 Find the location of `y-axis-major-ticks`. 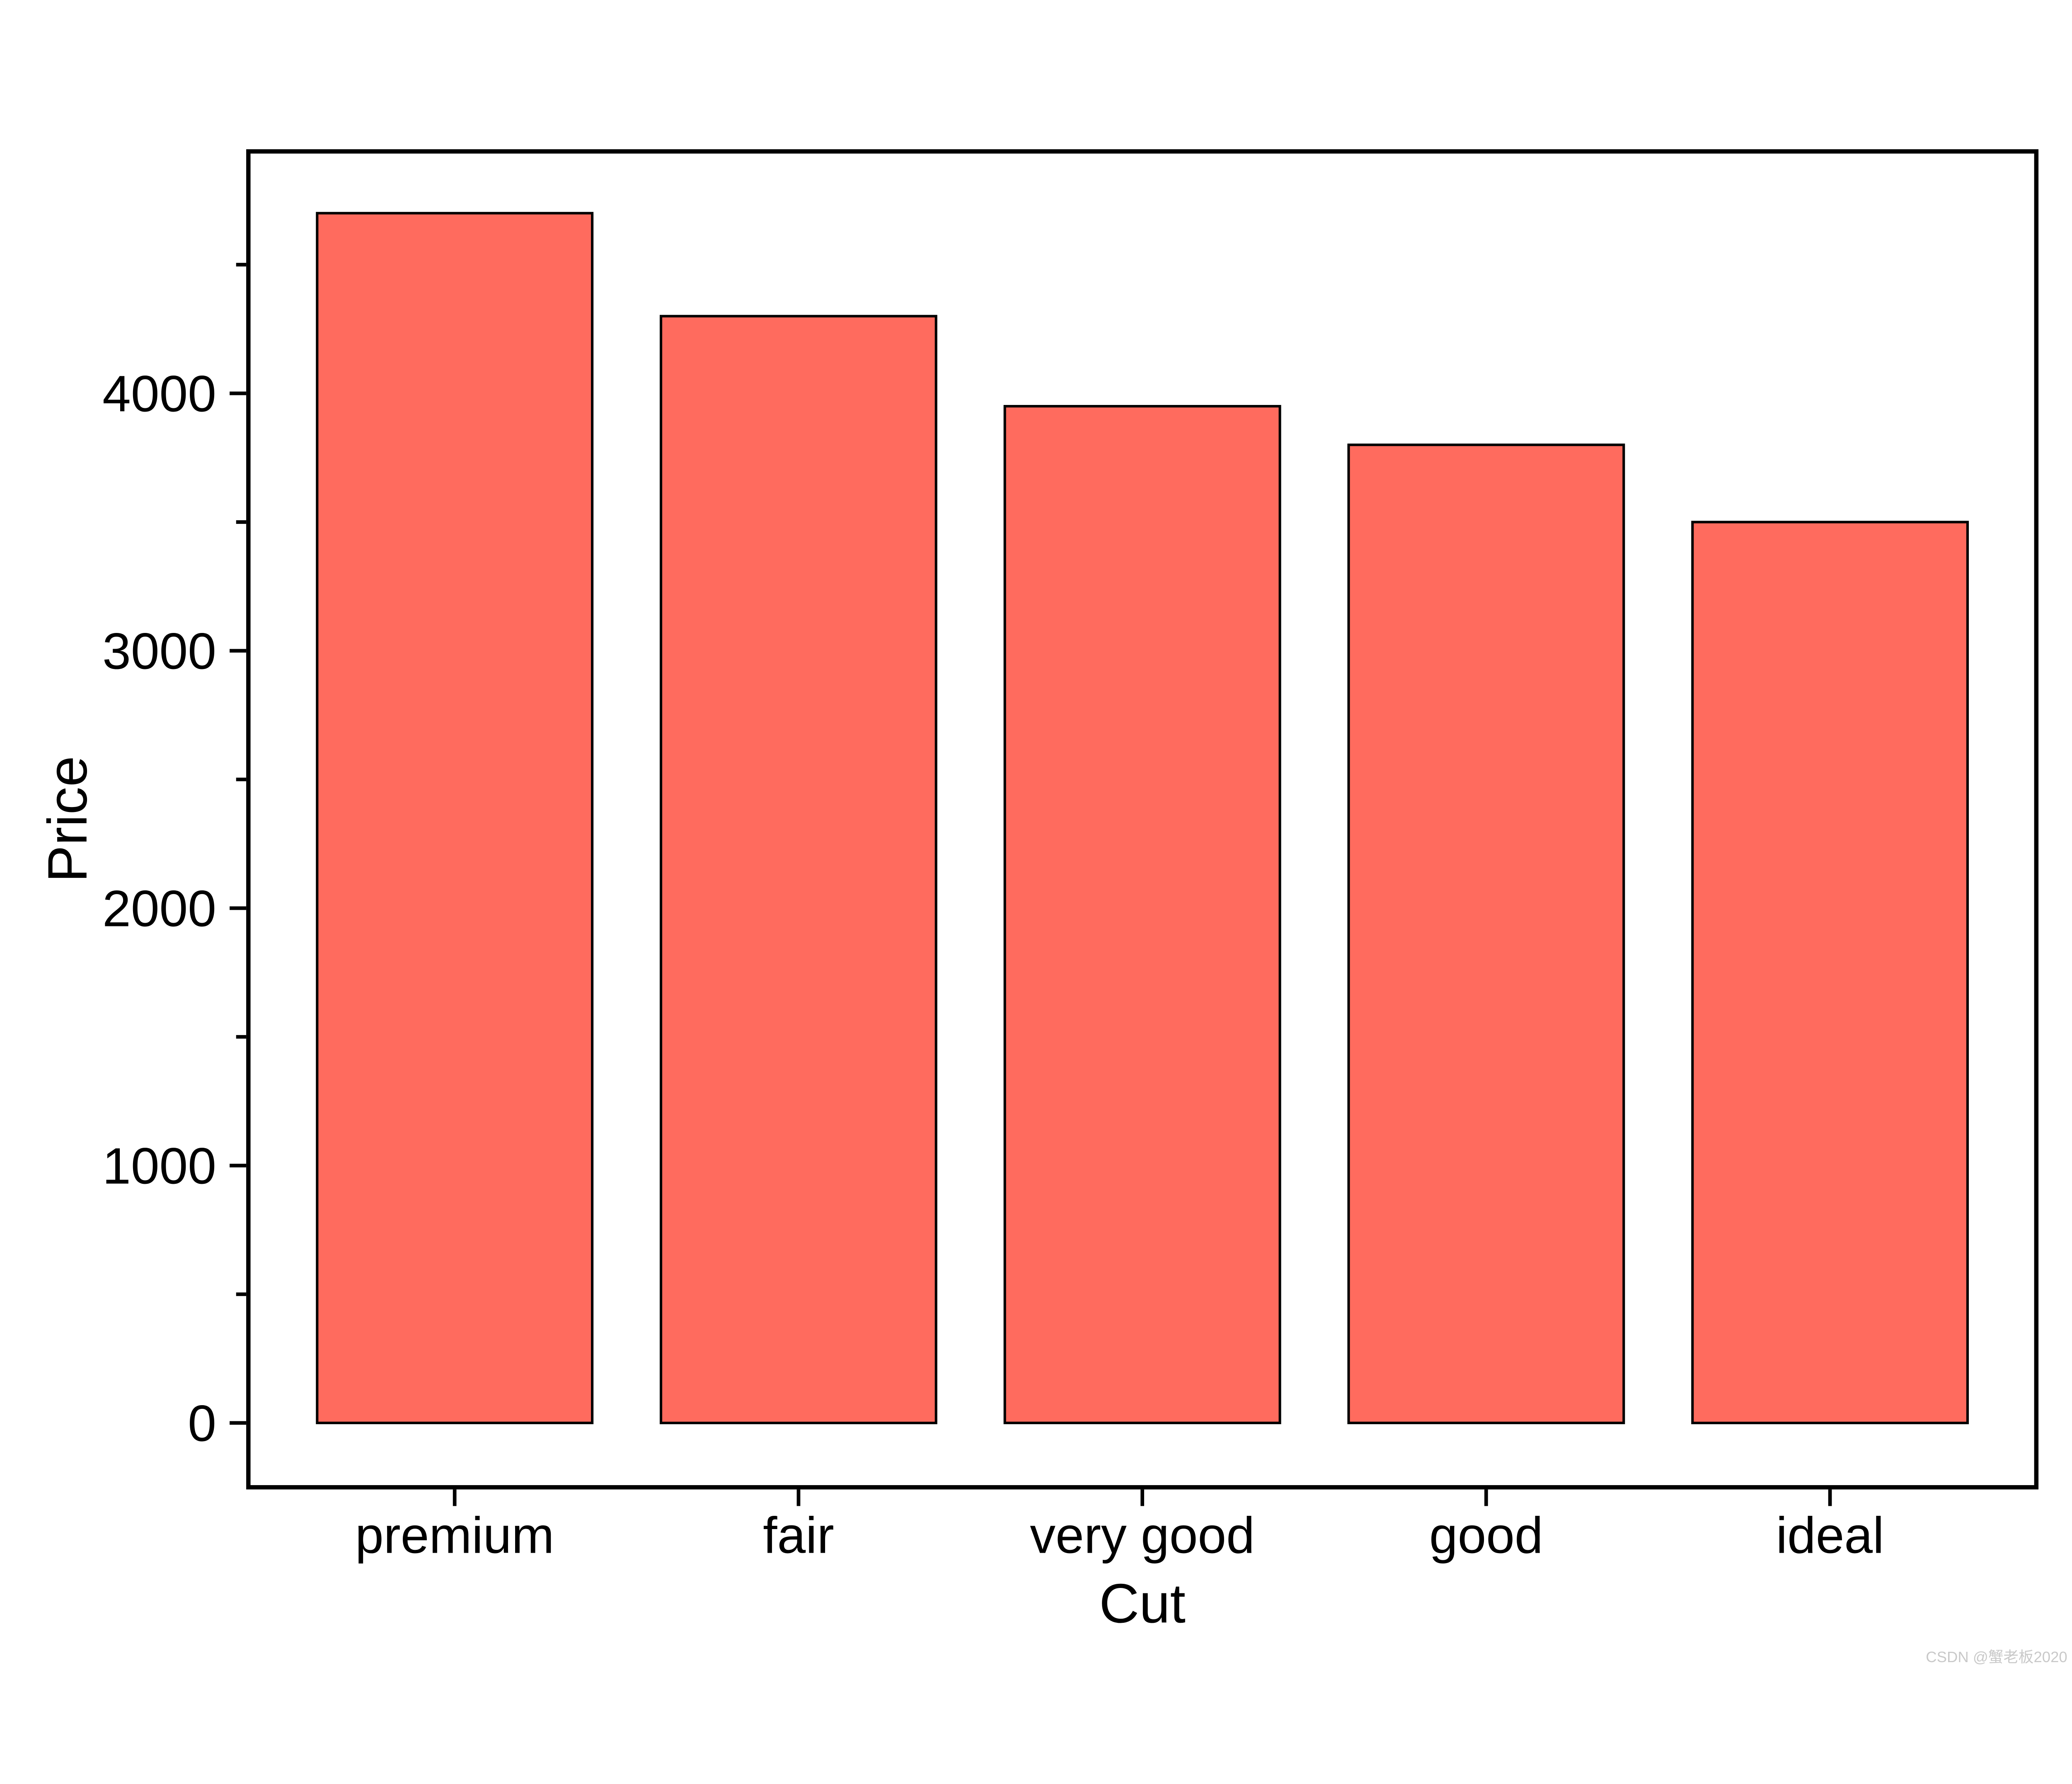

y-axis-major-ticks is located at coordinates (238, 908).